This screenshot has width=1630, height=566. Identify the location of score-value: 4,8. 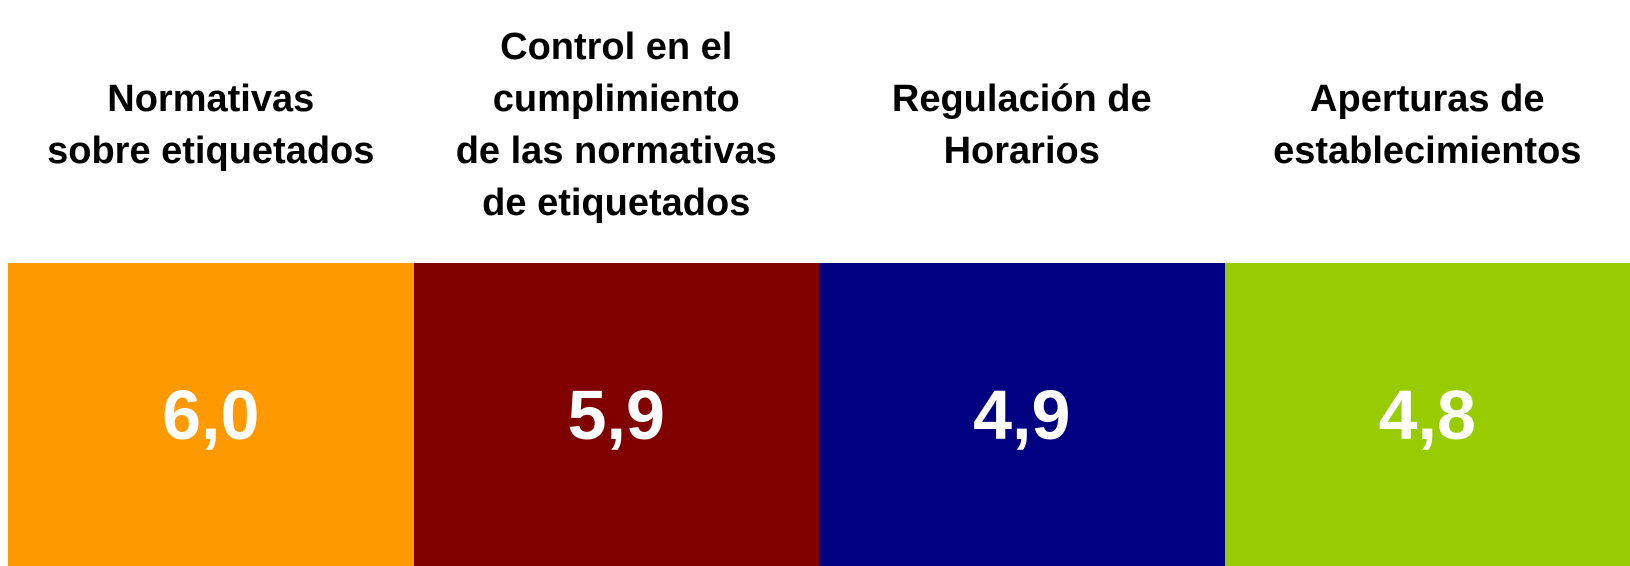
(1427, 414).